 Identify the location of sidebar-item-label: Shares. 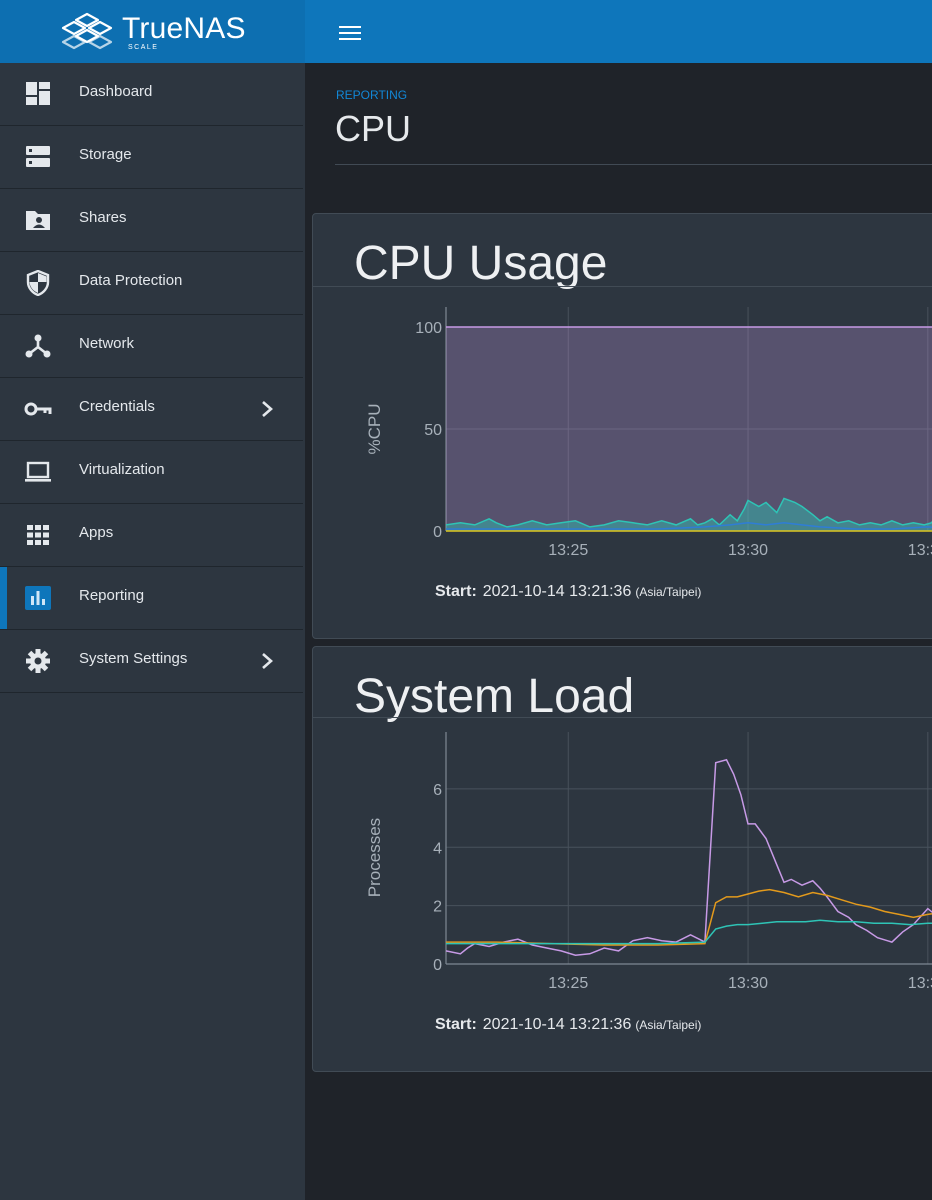
(103, 217).